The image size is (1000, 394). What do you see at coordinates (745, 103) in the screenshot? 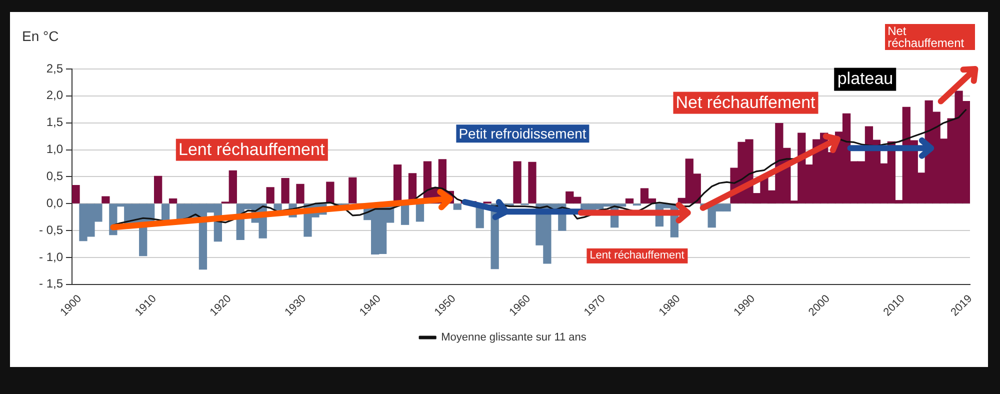
I see `annotation: Net réchauffement` at bounding box center [745, 103].